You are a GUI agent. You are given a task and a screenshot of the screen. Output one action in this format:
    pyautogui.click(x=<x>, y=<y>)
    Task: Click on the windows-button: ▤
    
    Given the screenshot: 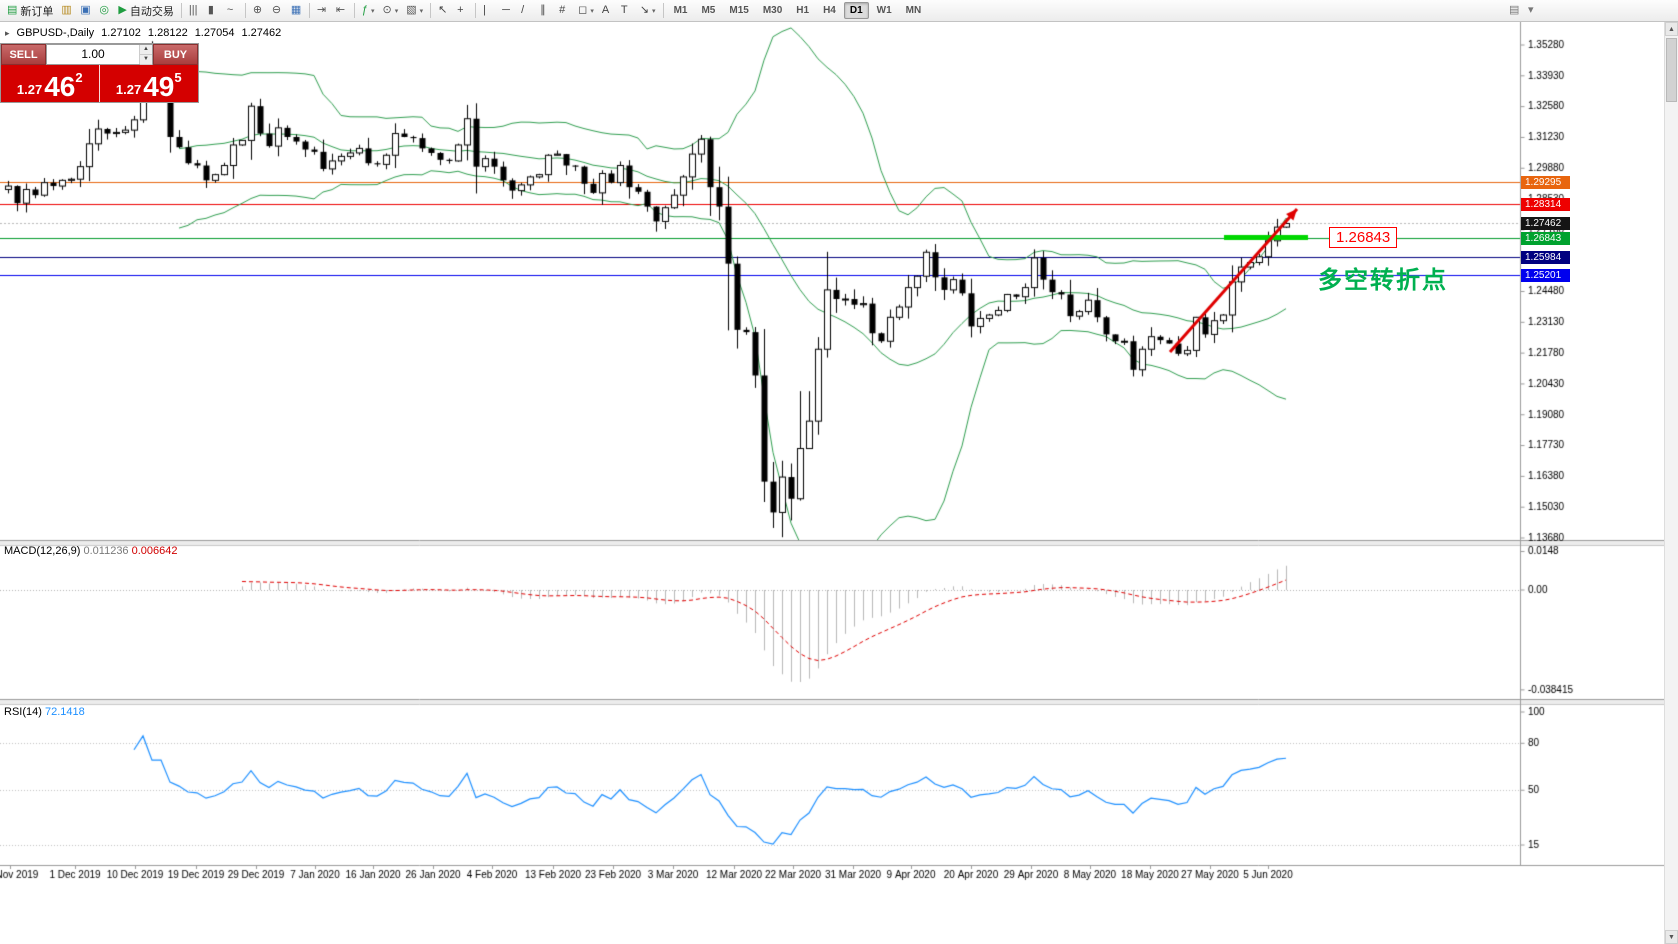 What is the action you would take?
    pyautogui.click(x=1514, y=10)
    